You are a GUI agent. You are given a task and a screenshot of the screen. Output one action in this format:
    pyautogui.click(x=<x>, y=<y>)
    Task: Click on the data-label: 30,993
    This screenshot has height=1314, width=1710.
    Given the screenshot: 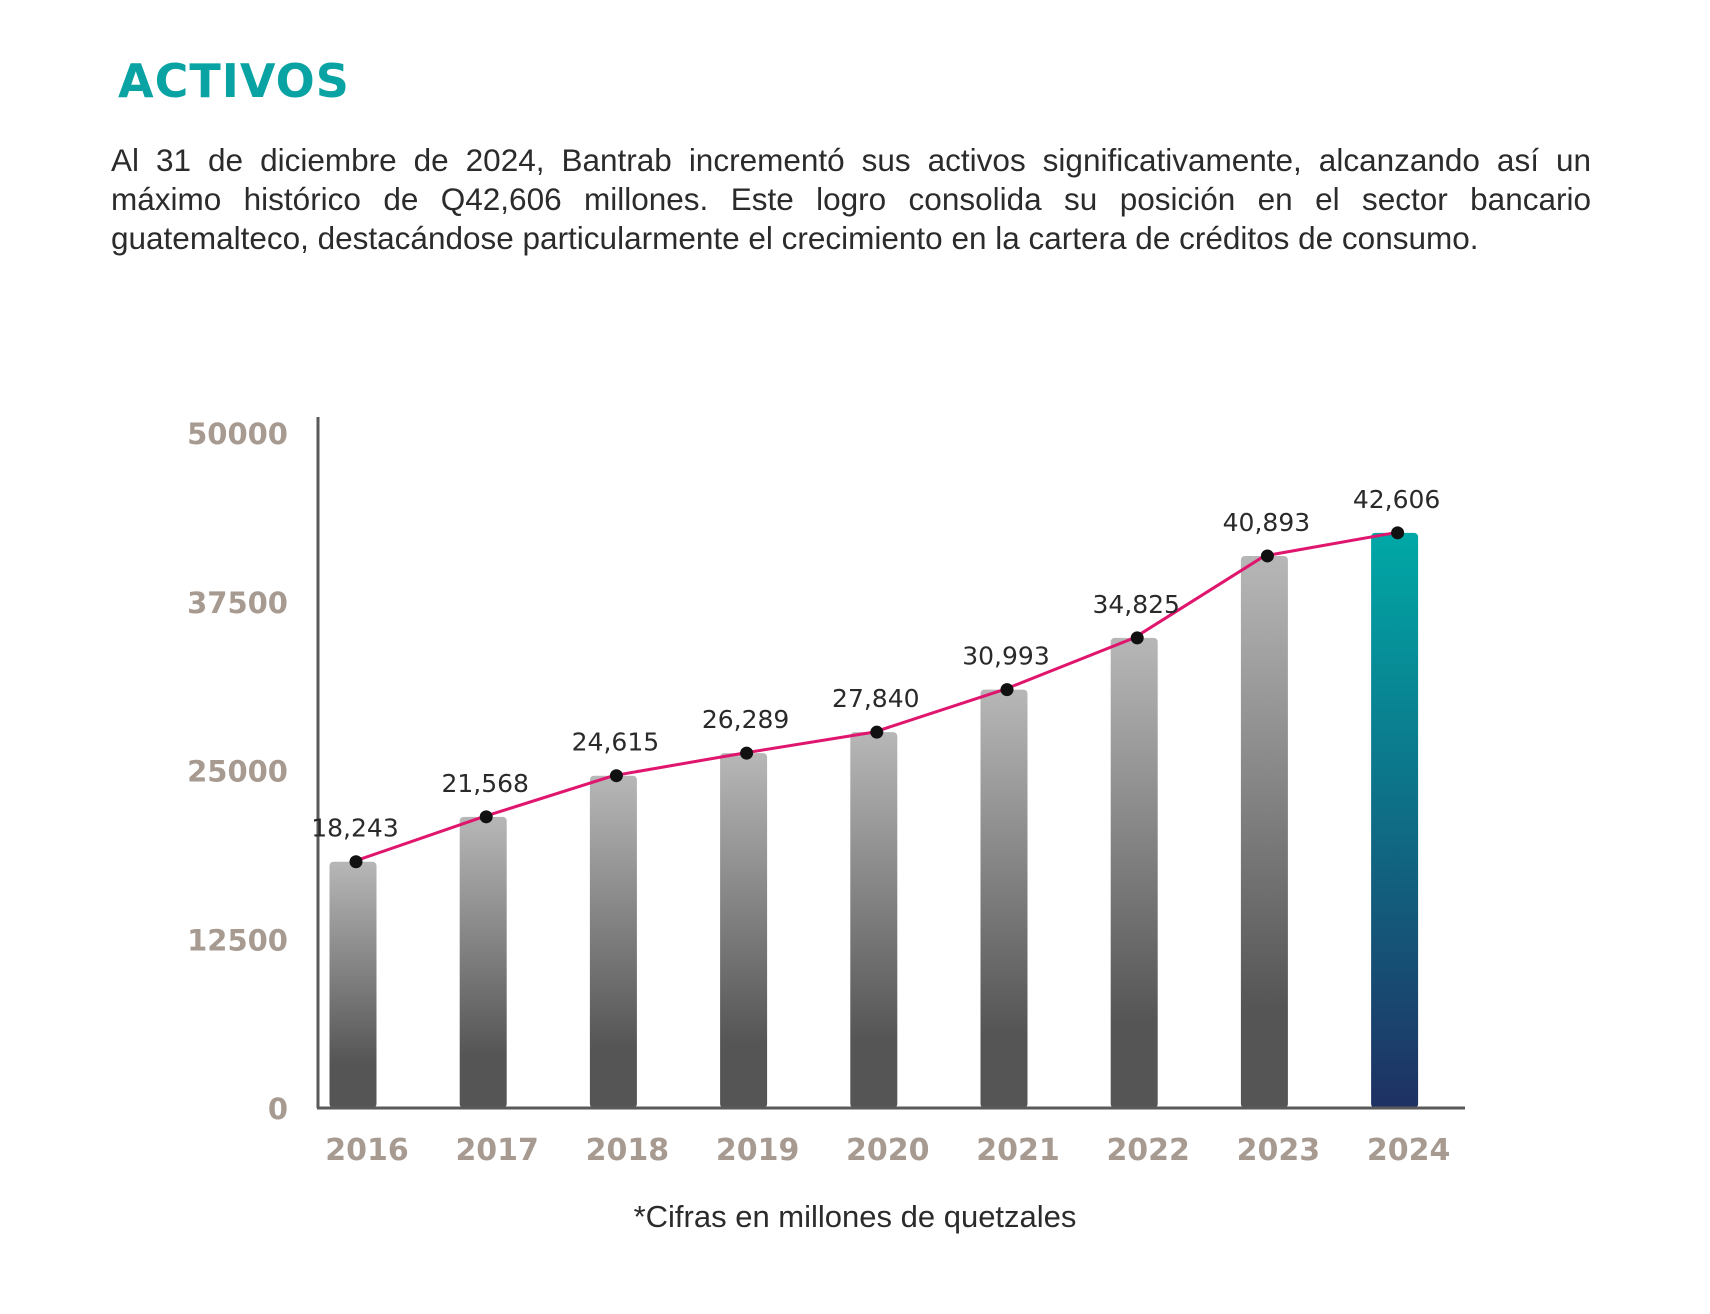 What is the action you would take?
    pyautogui.click(x=1005, y=656)
    